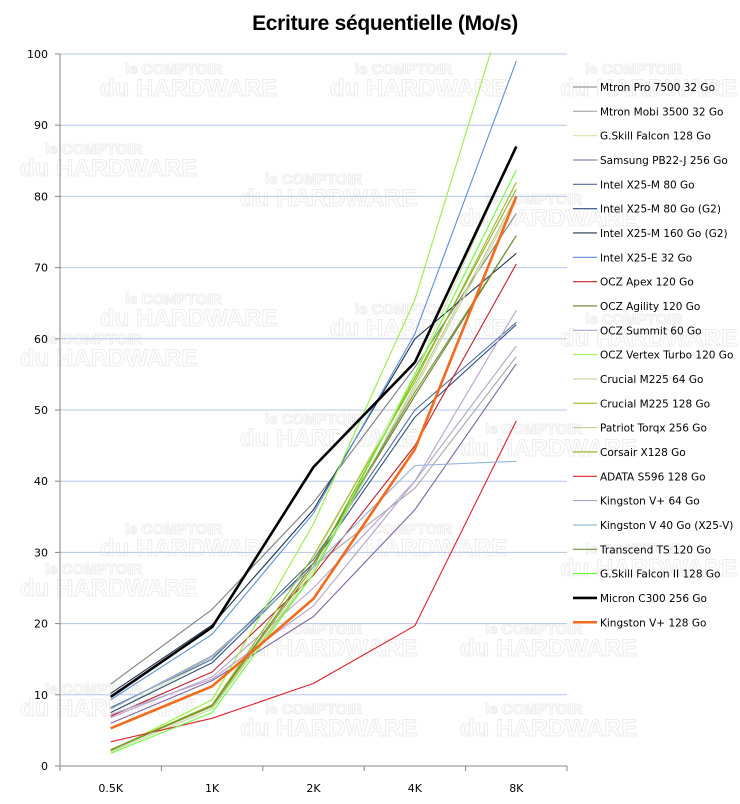 The image size is (740, 804). What do you see at coordinates (655, 550) in the screenshot?
I see `legend-label: Transcend TS 120 Go` at bounding box center [655, 550].